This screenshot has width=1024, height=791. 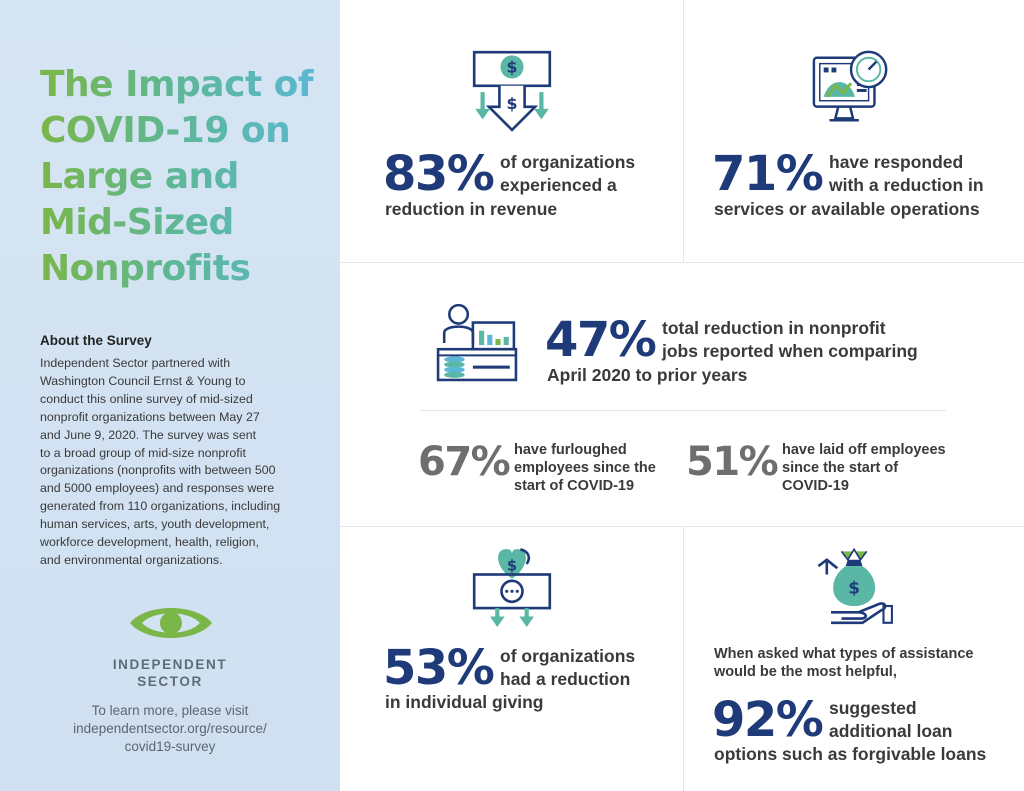 What do you see at coordinates (170, 673) in the screenshot?
I see `logo-text: INDEPENDENT SECTOR` at bounding box center [170, 673].